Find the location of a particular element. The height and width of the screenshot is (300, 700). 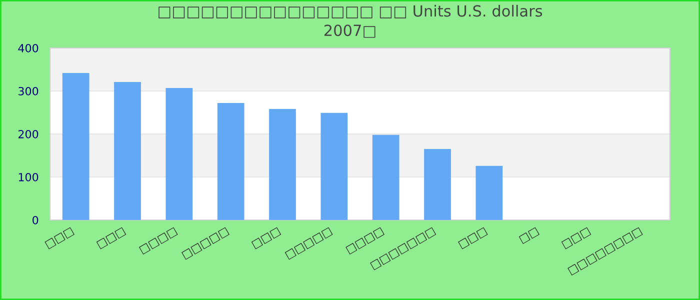

chart-title: □□□□□□□□□□□□□□□ □□ Units U.S. dollars 2007□ is located at coordinates (350, 21).